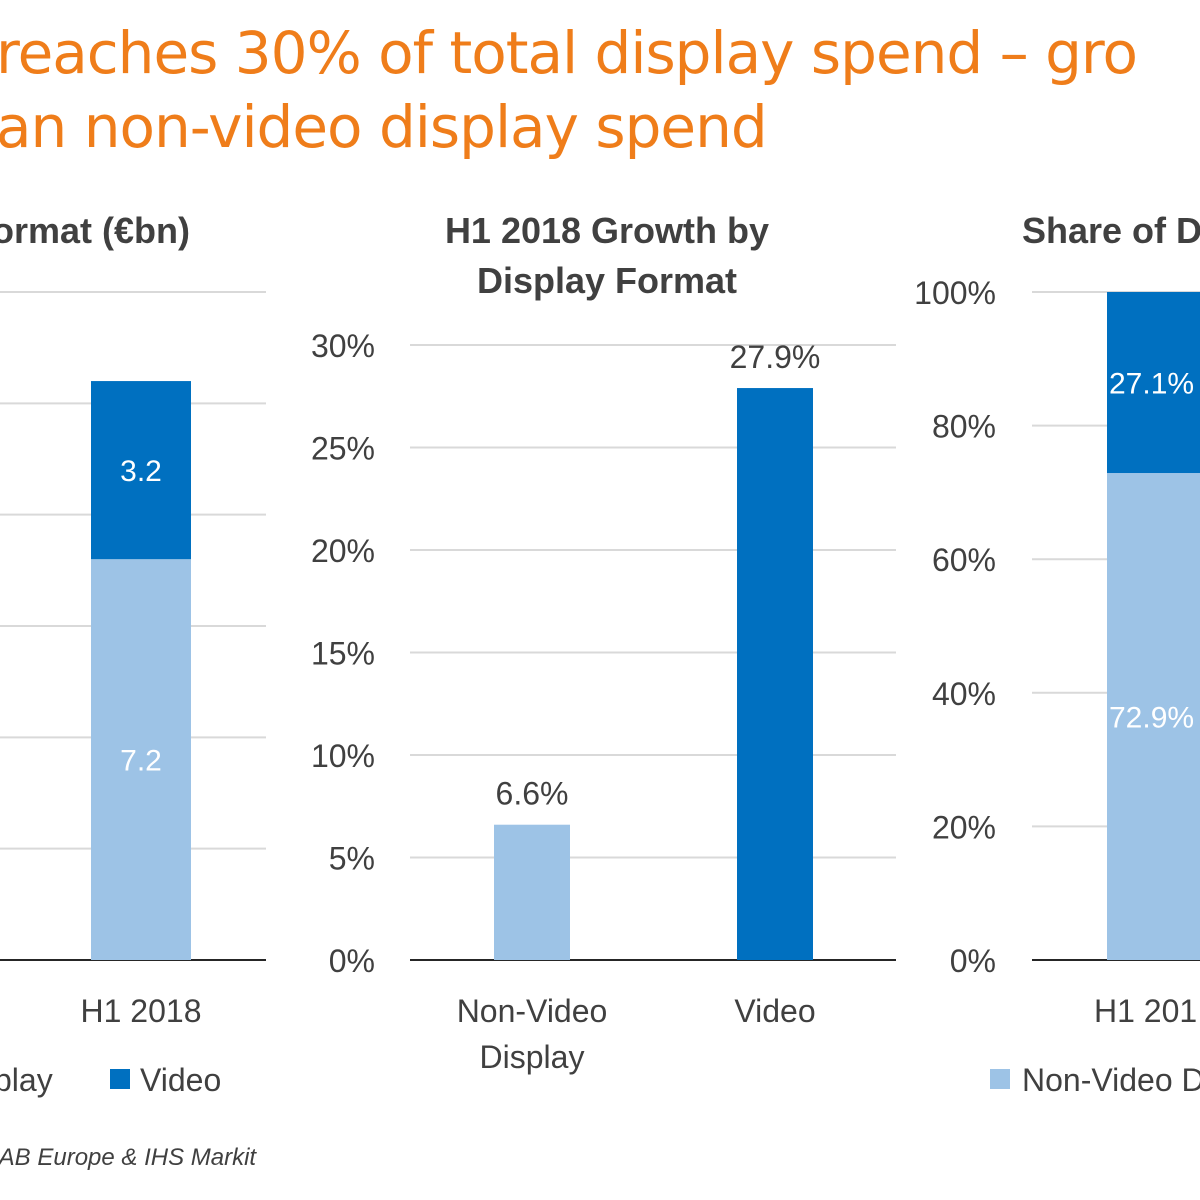 The height and width of the screenshot is (1200, 1200). I want to click on y-tick-label: 5%, so click(352, 859).